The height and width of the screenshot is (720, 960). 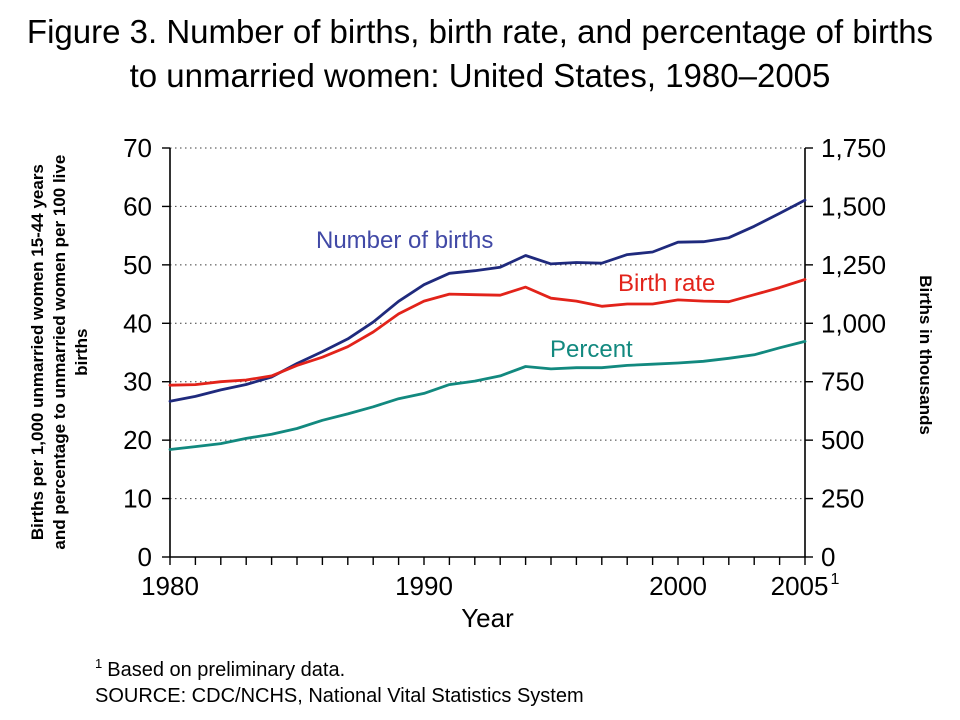 I want to click on right-axis-tick-label: 0, so click(x=828, y=557).